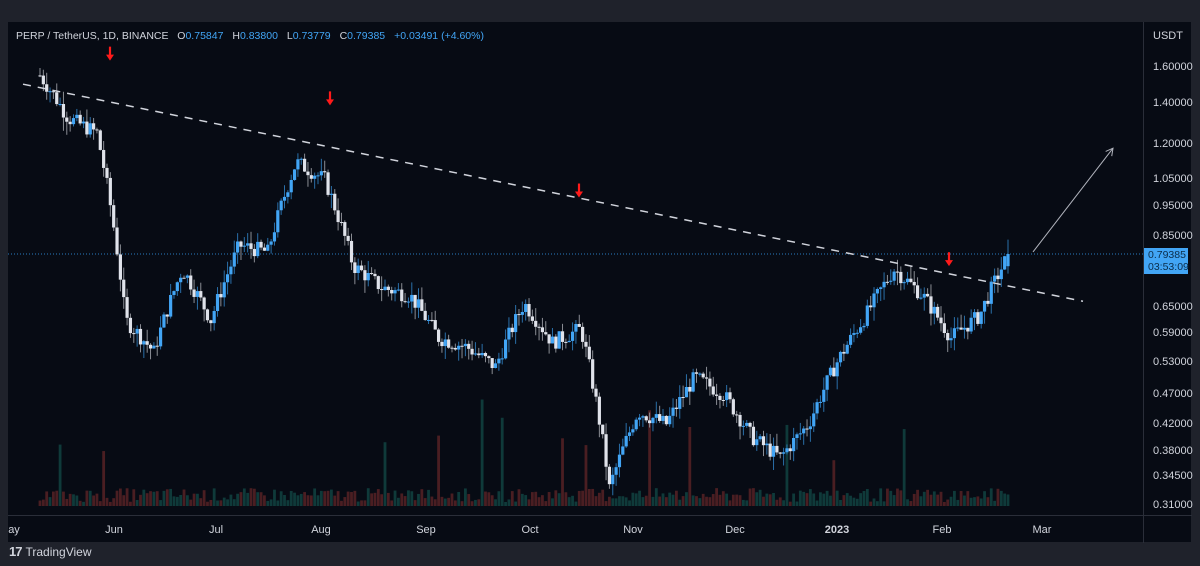  Describe the element at coordinates (236, 36) in the screenshot. I see `high-key: H` at that location.